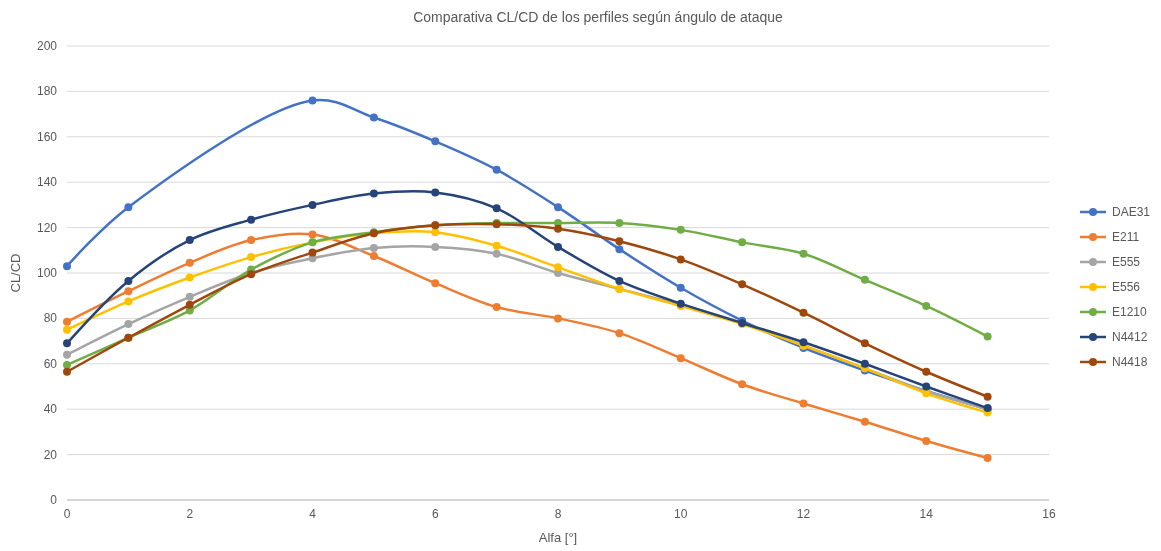 The width and height of the screenshot is (1161, 551). What do you see at coordinates (558, 514) in the screenshot?
I see `x-tick-label: 8` at bounding box center [558, 514].